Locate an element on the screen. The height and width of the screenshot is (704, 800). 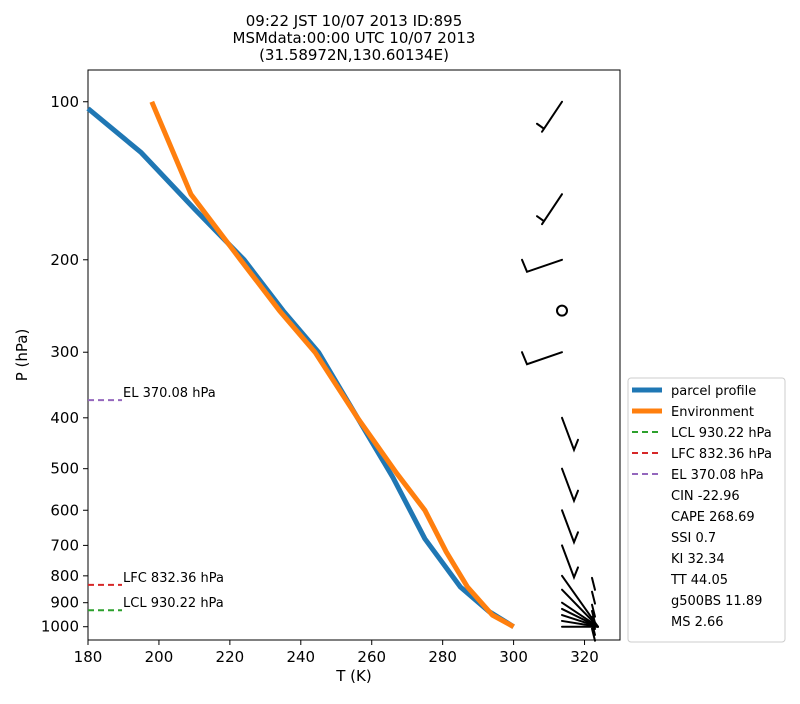
x-tick-label: 220 is located at coordinates (230, 657).